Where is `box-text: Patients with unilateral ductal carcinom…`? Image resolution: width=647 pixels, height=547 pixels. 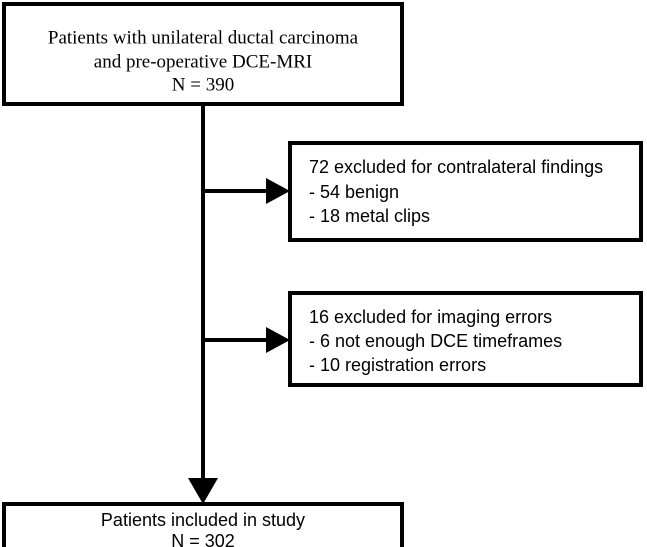 box-text: Patients with unilateral ductal carcinom… is located at coordinates (203, 37).